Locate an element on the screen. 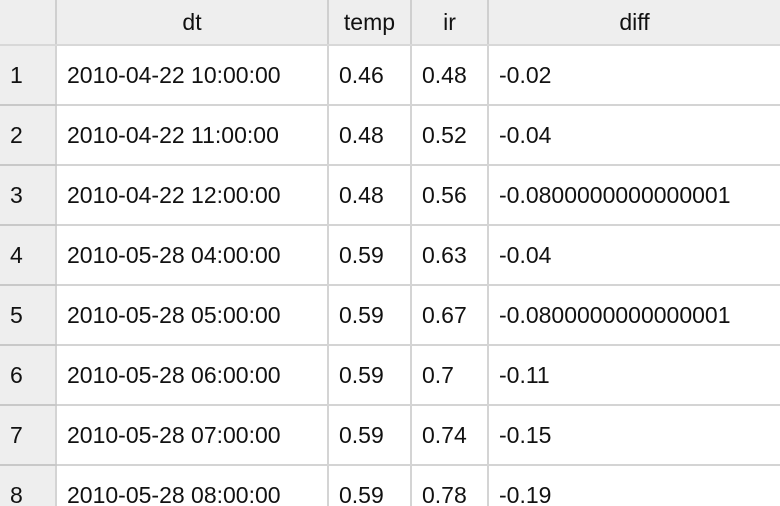 Image resolution: width=780 pixels, height=506 pixels. cell-ir: 0.78 is located at coordinates (450, 485).